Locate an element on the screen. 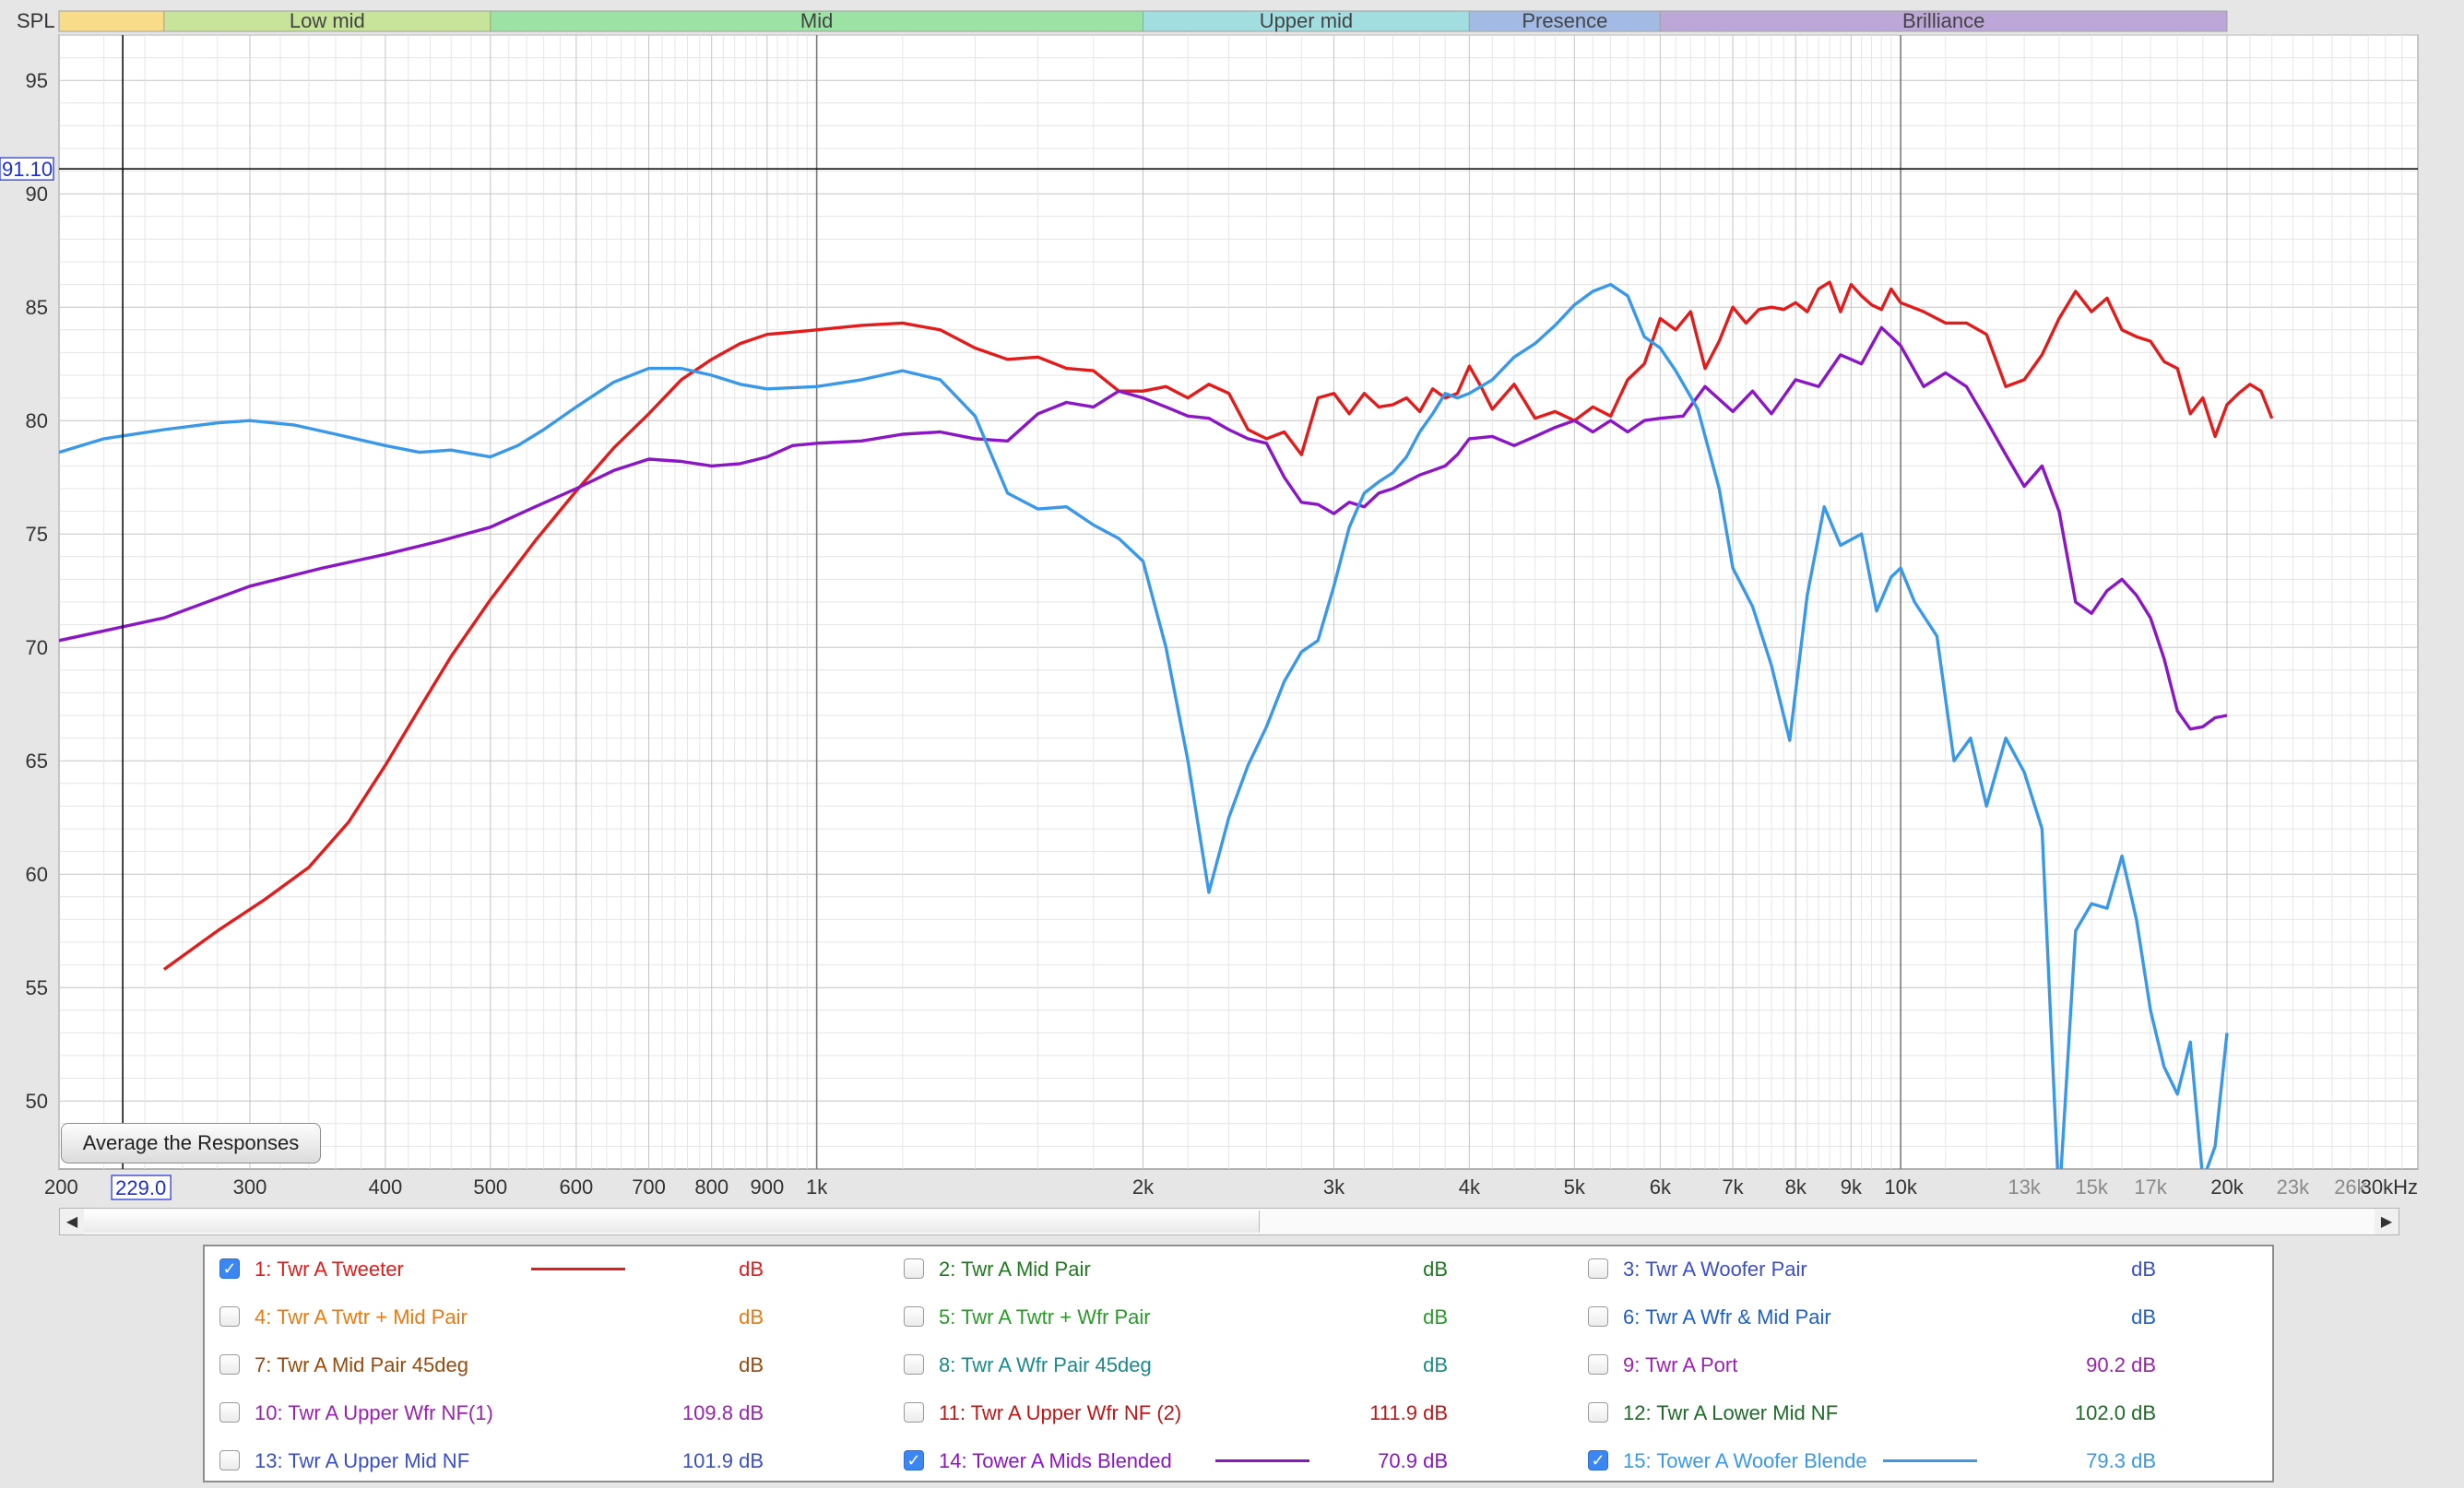  scroll-left-icon: ◀ is located at coordinates (72, 1221).